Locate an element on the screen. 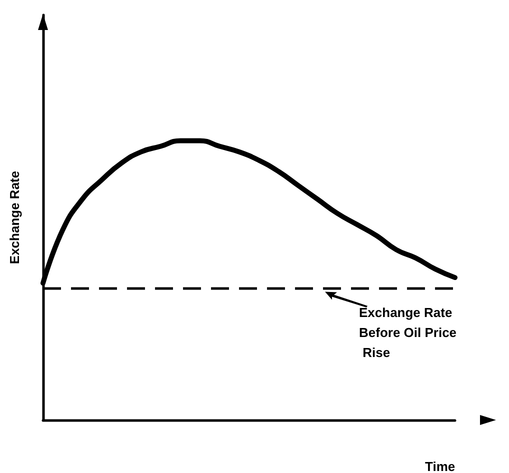  y-axis-title: Exchange Rate is located at coordinates (14, 217).